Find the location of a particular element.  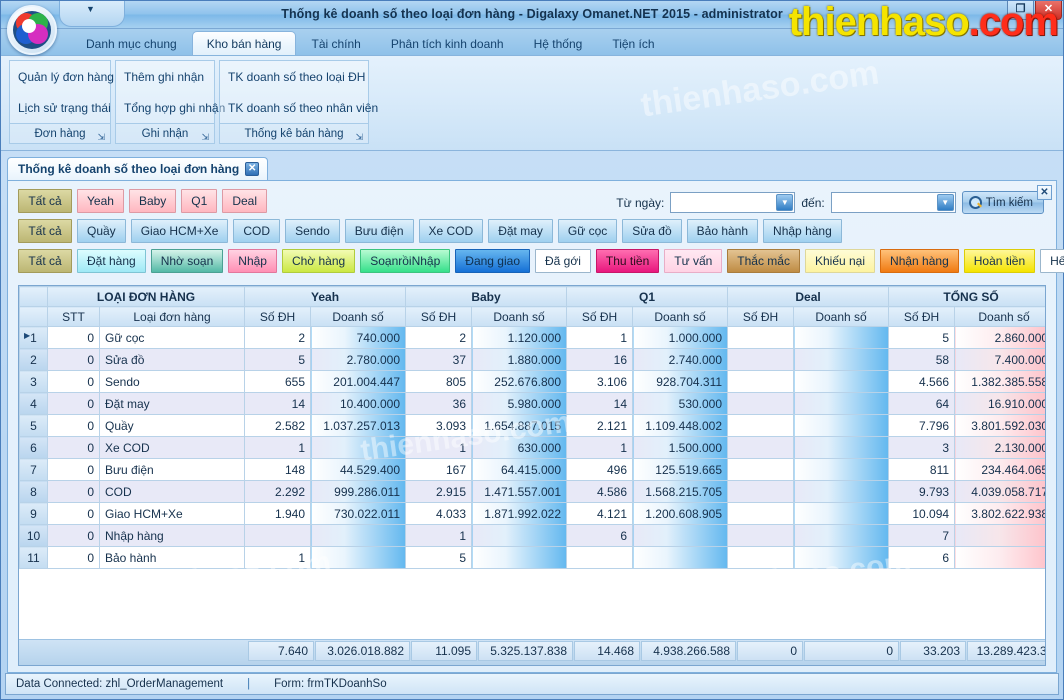

cell-yeah-count: 5 is located at coordinates (278, 359).